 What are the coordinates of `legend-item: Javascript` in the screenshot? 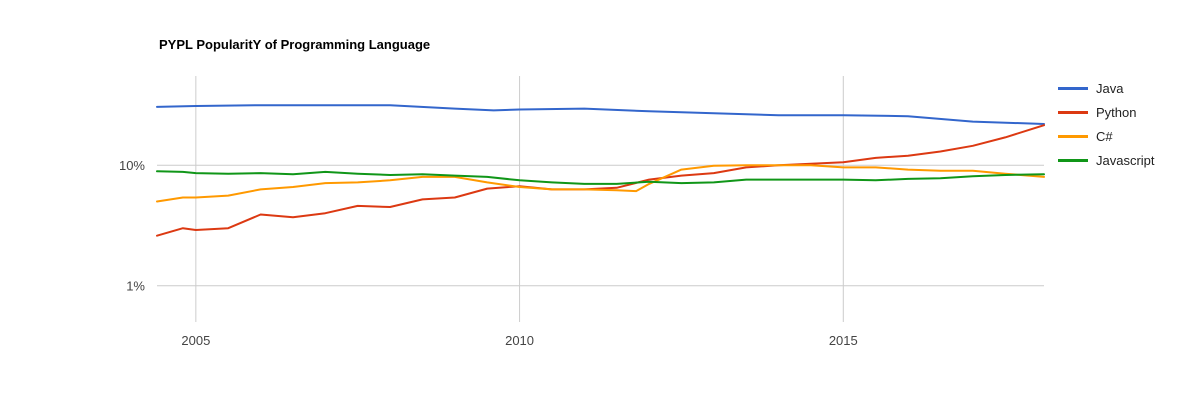 It's located at (1106, 160).